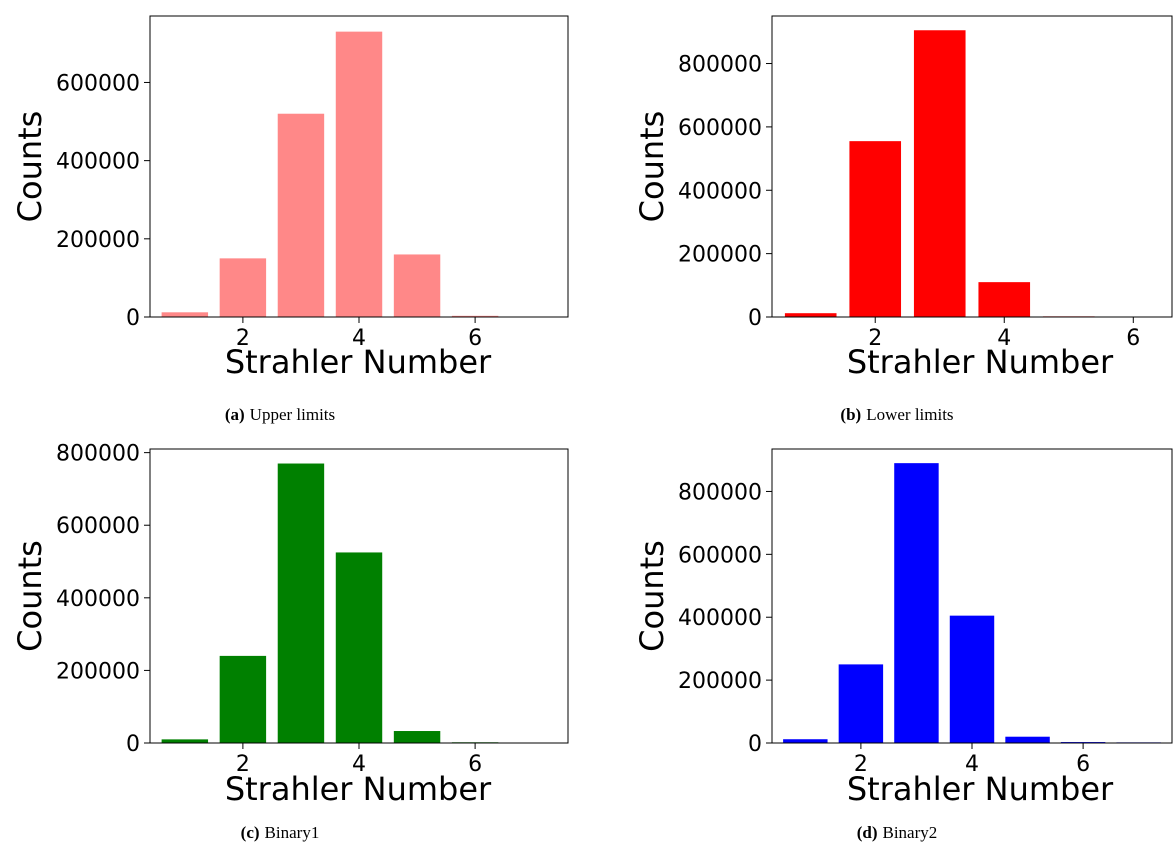  Describe the element at coordinates (1083, 764) in the screenshot. I see `xtick-label-d-2: 6` at that location.